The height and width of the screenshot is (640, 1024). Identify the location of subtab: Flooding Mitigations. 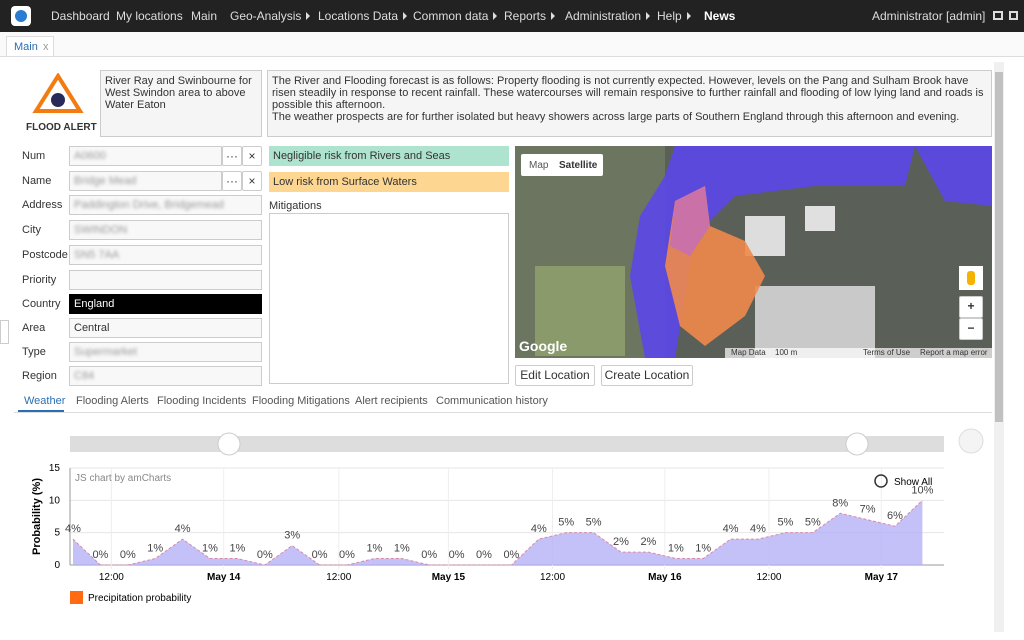
(301, 401).